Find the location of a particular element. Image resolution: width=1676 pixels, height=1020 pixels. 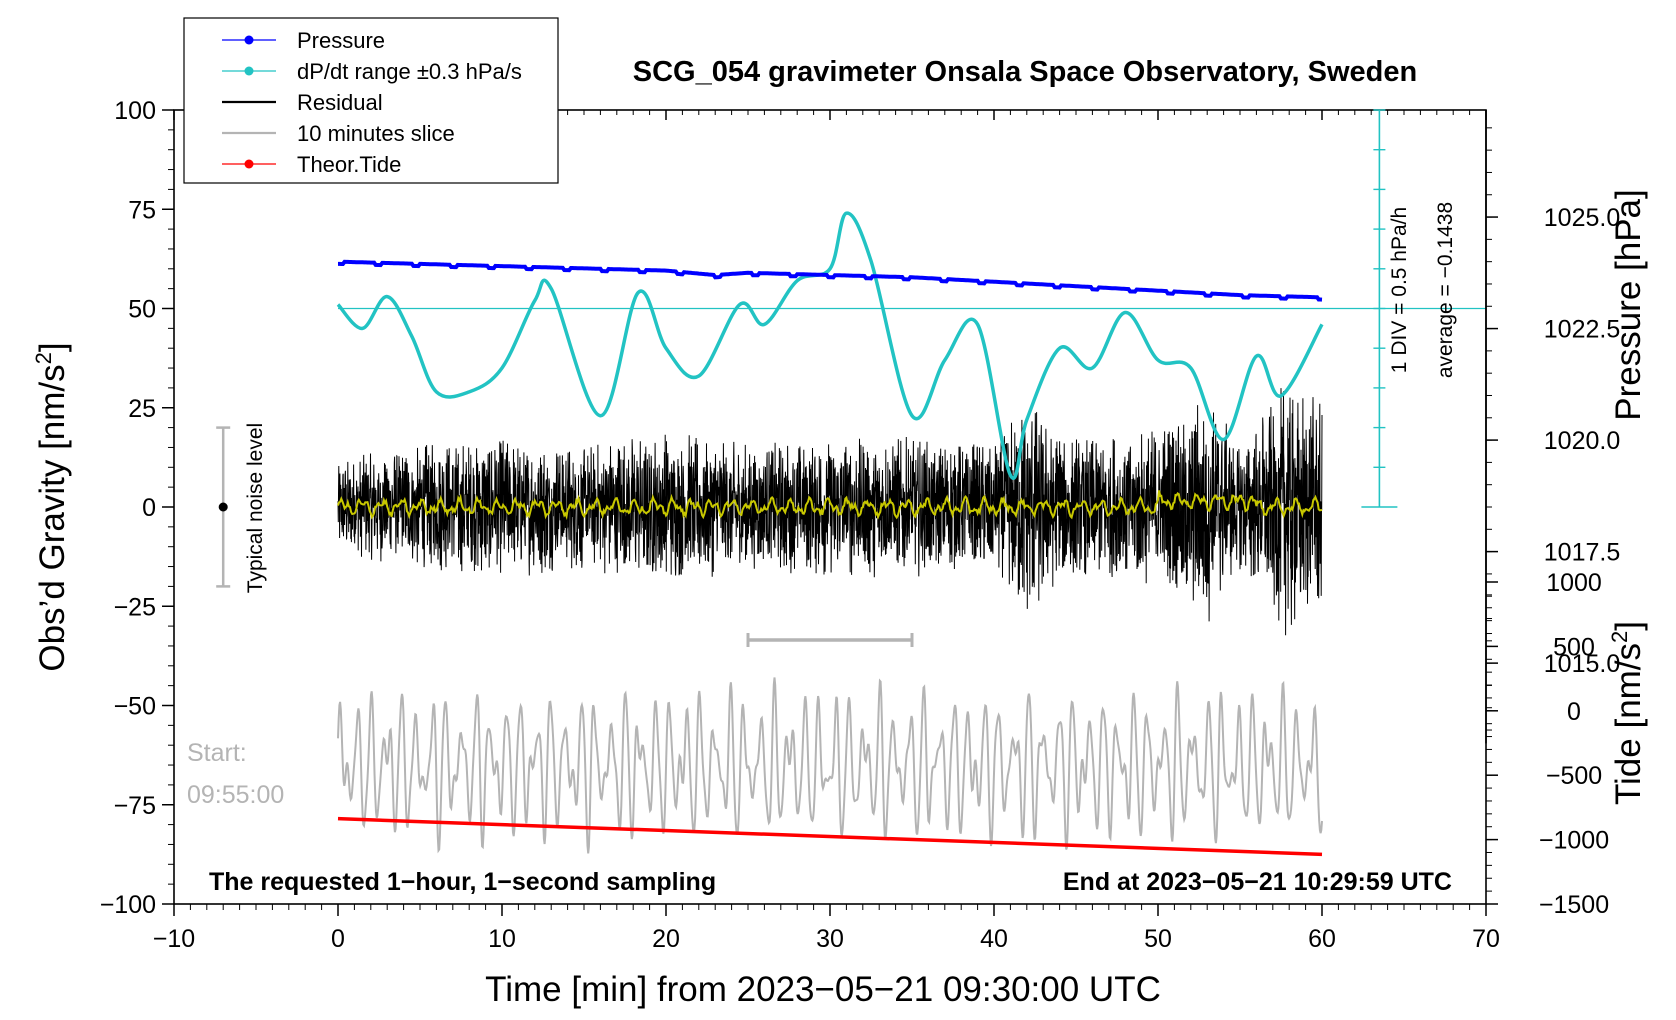

x-tick-label: −10 is located at coordinates (174, 939).